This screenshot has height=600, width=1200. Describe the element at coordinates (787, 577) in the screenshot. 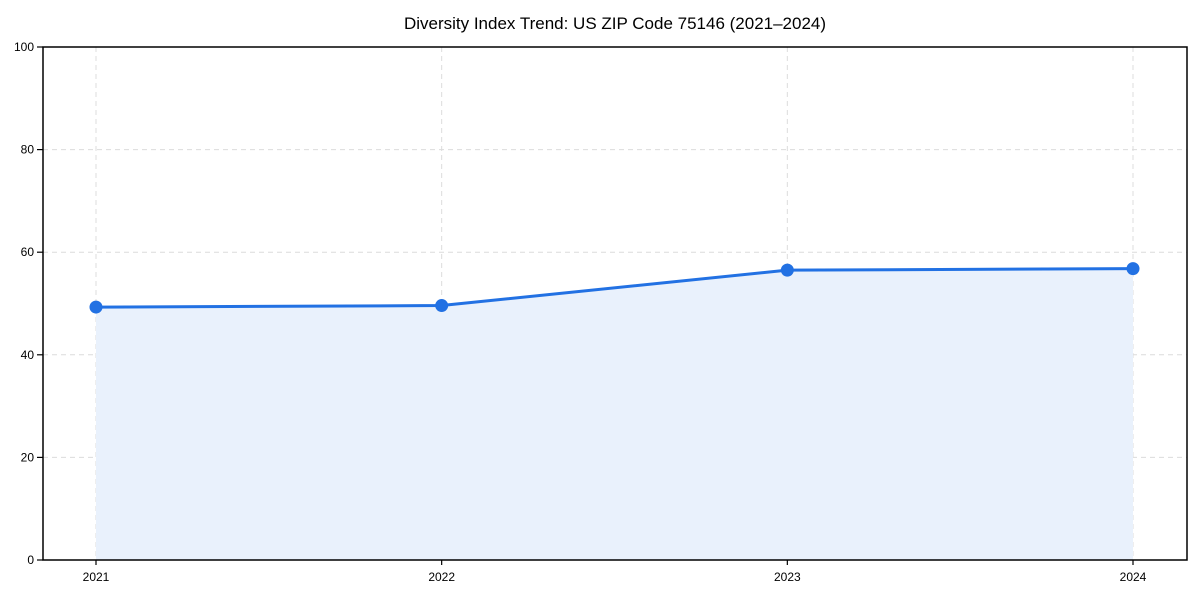

I see `x-axis-tick-label: 2023` at that location.